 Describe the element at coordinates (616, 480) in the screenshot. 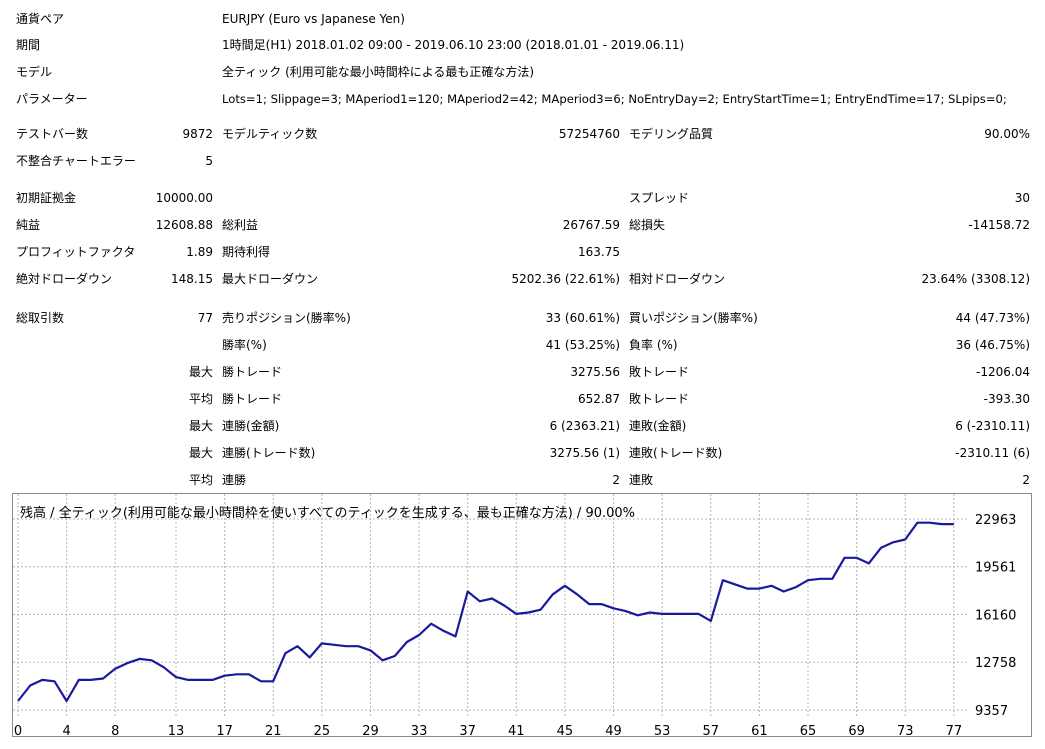

I see `avg-cons-win-value: 2` at that location.